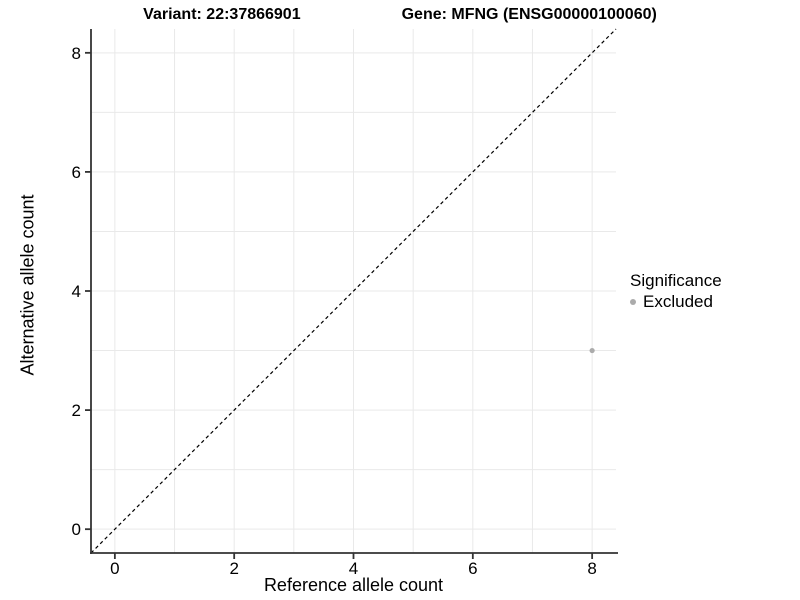  What do you see at coordinates (592, 350) in the screenshot?
I see `data-point` at bounding box center [592, 350].